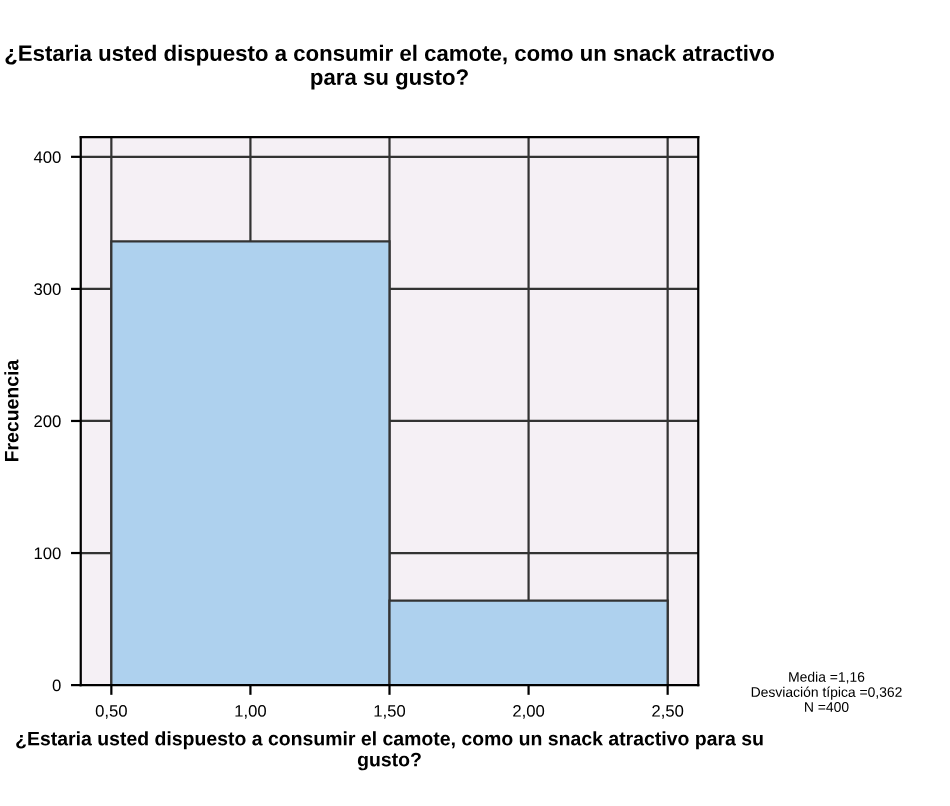 The width and height of the screenshot is (950, 806). What do you see at coordinates (529, 711) in the screenshot?
I see `x-tick-label: 2,00` at bounding box center [529, 711].